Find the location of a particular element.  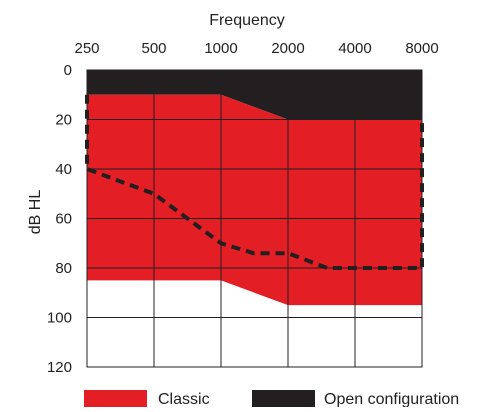

y-tick-label-60: 60 is located at coordinates (63, 219).